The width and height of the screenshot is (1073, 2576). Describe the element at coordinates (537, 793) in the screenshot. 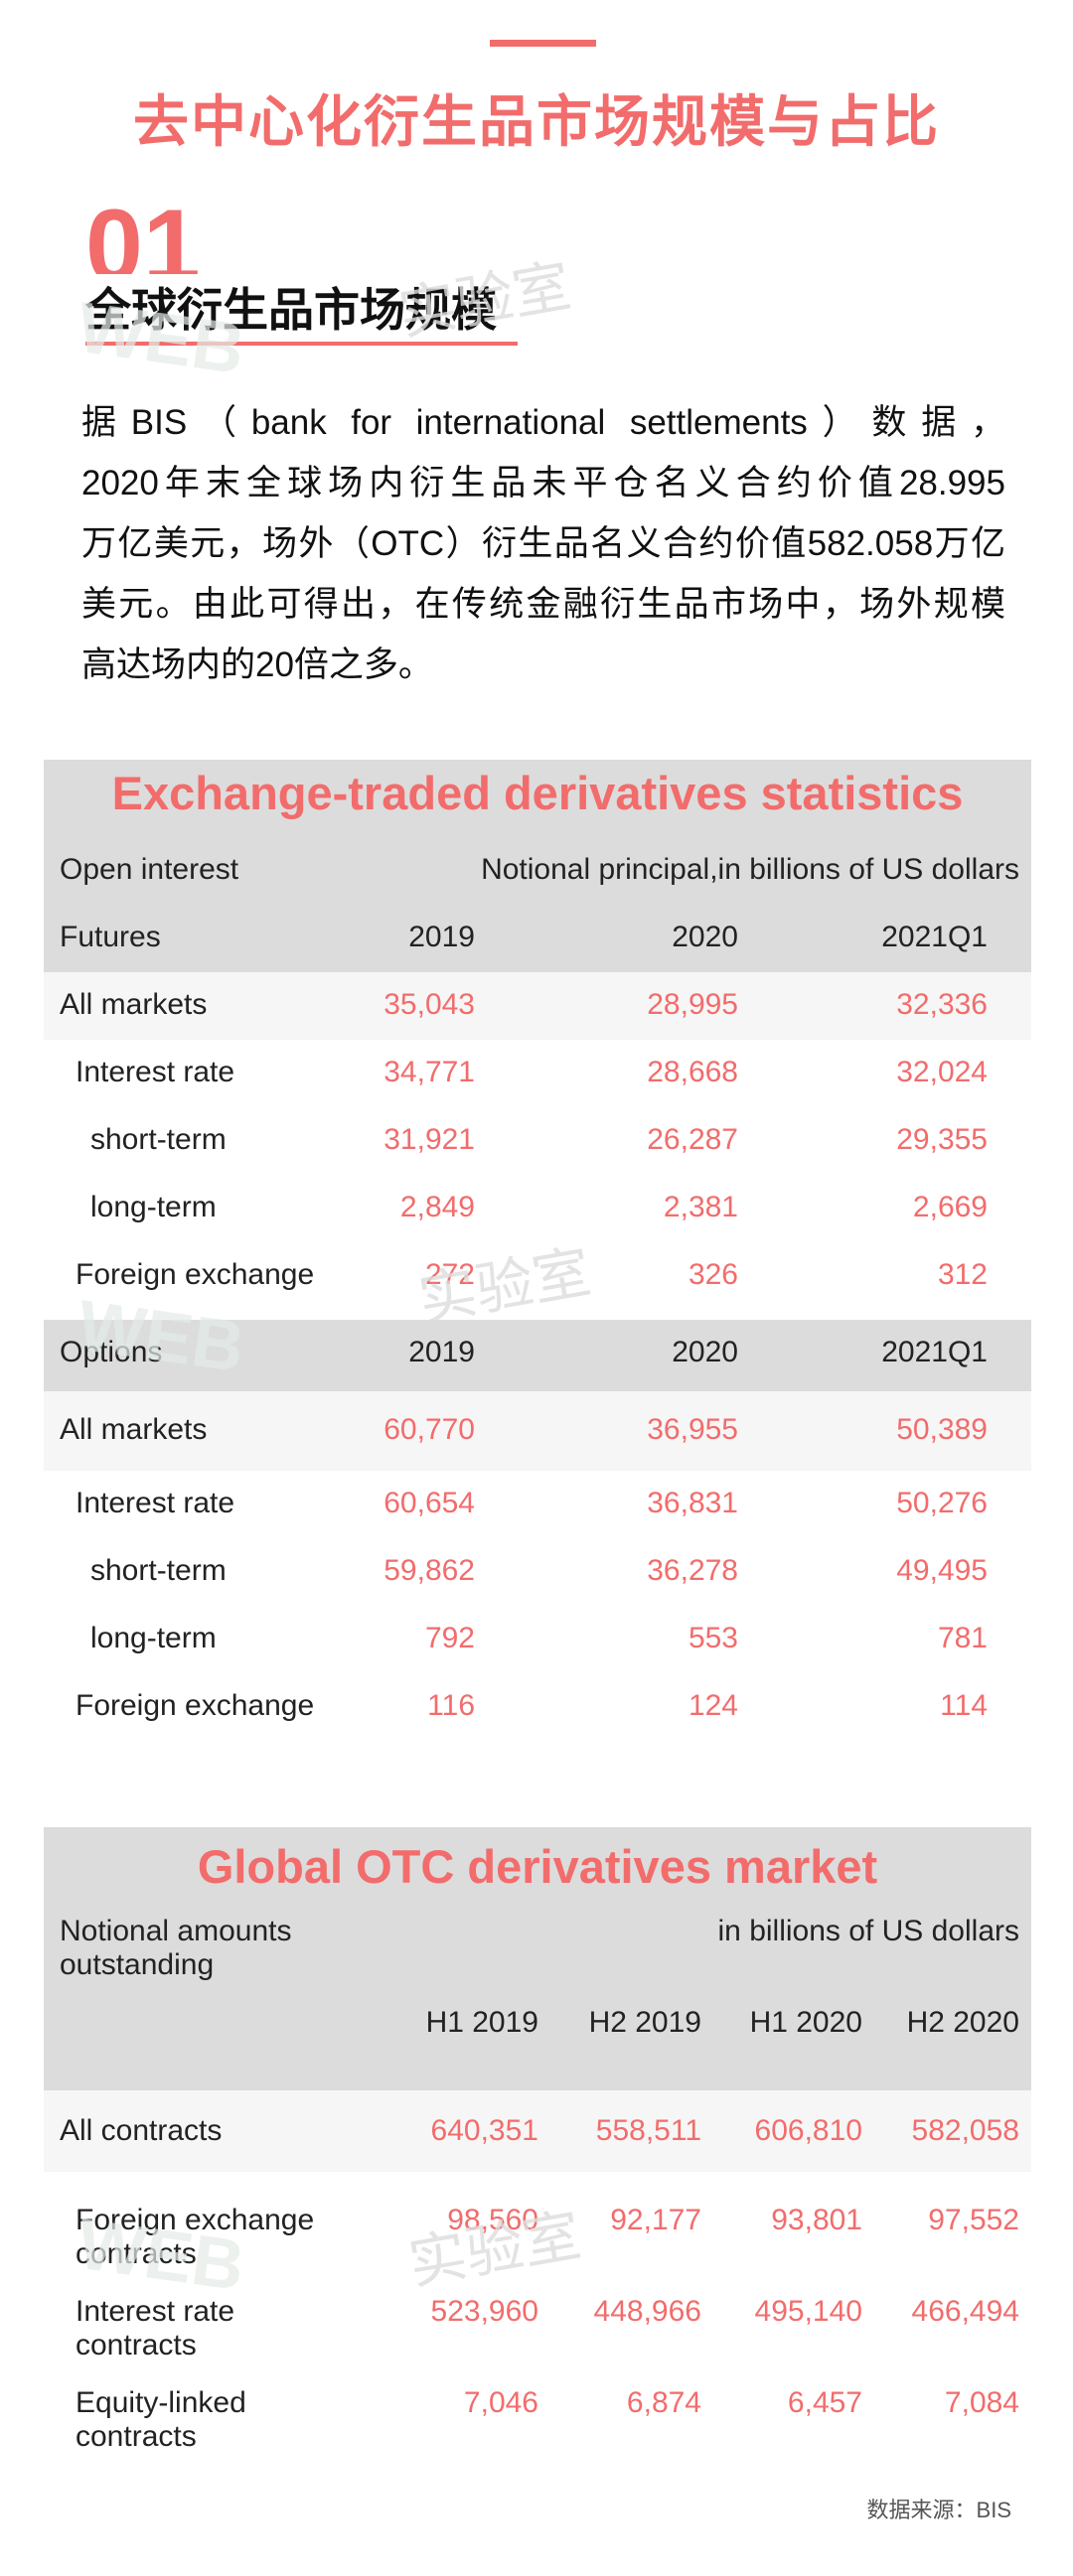

I see `table-title: Exchange-traded derivatives statistics` at that location.